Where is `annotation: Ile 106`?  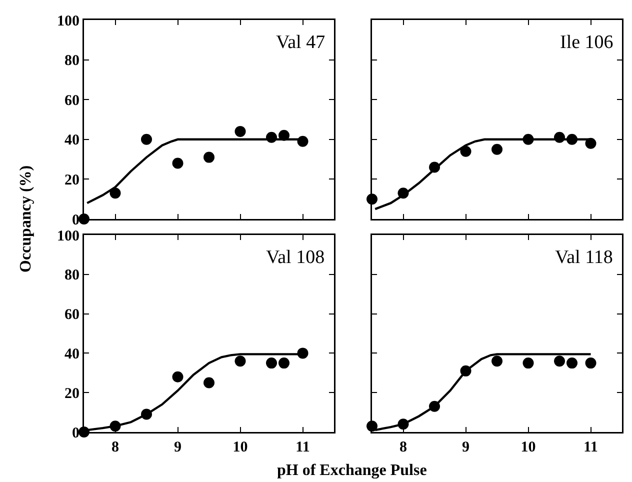 annotation: Ile 106 is located at coordinates (587, 42).